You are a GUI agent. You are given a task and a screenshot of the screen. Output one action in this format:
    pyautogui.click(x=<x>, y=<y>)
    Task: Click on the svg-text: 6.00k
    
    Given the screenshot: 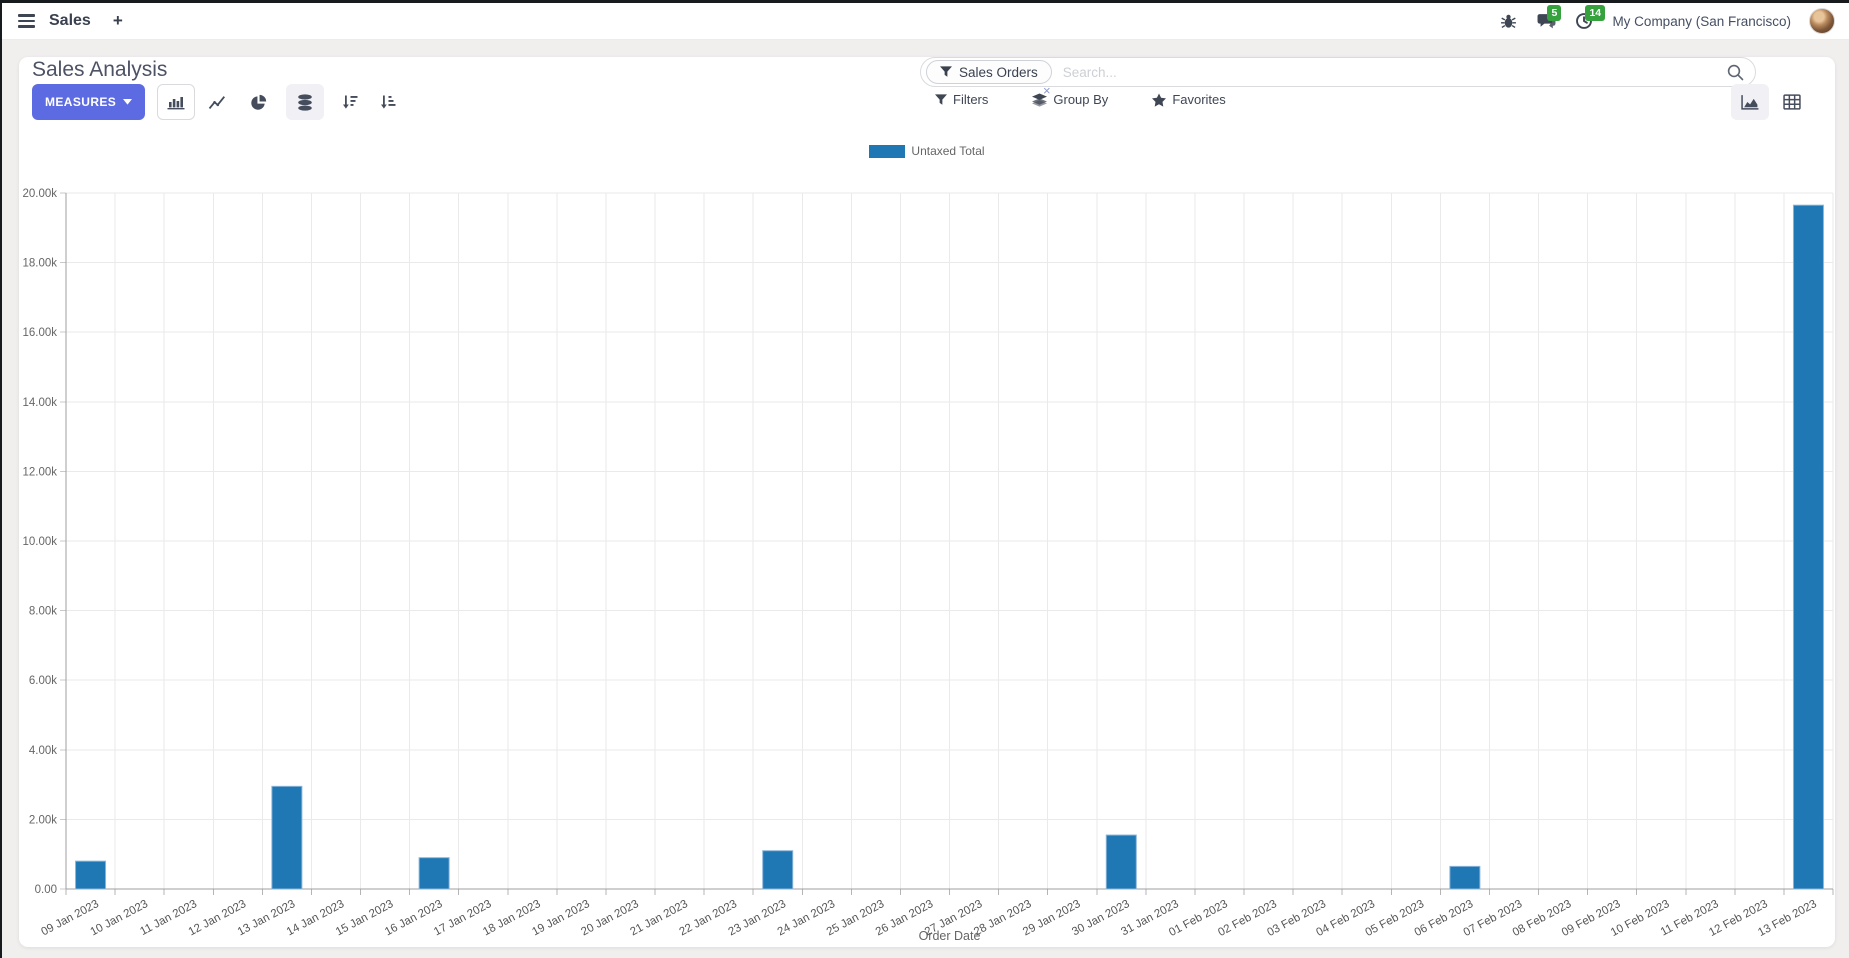 What is the action you would take?
    pyautogui.click(x=43, y=681)
    